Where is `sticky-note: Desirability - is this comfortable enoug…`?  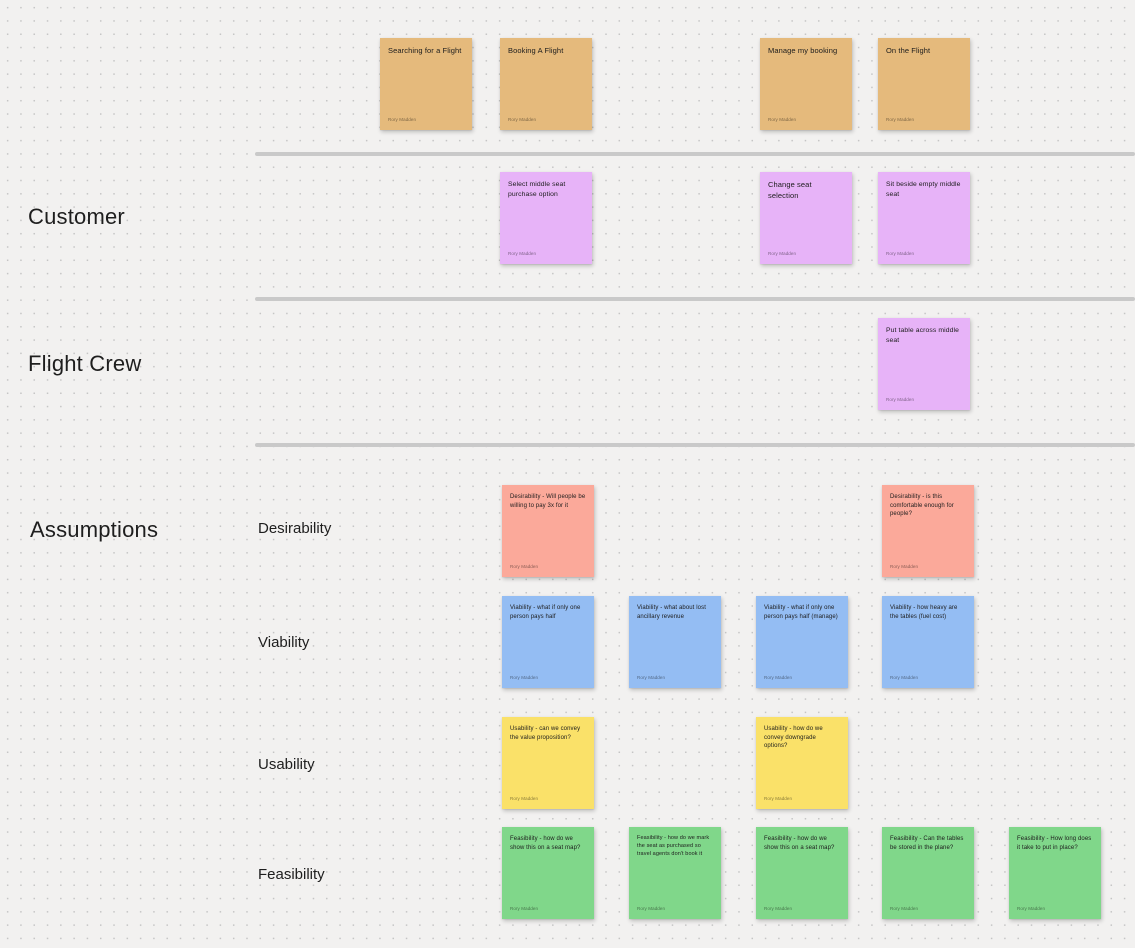 sticky-note: Desirability - is this comfortable enoug… is located at coordinates (928, 531).